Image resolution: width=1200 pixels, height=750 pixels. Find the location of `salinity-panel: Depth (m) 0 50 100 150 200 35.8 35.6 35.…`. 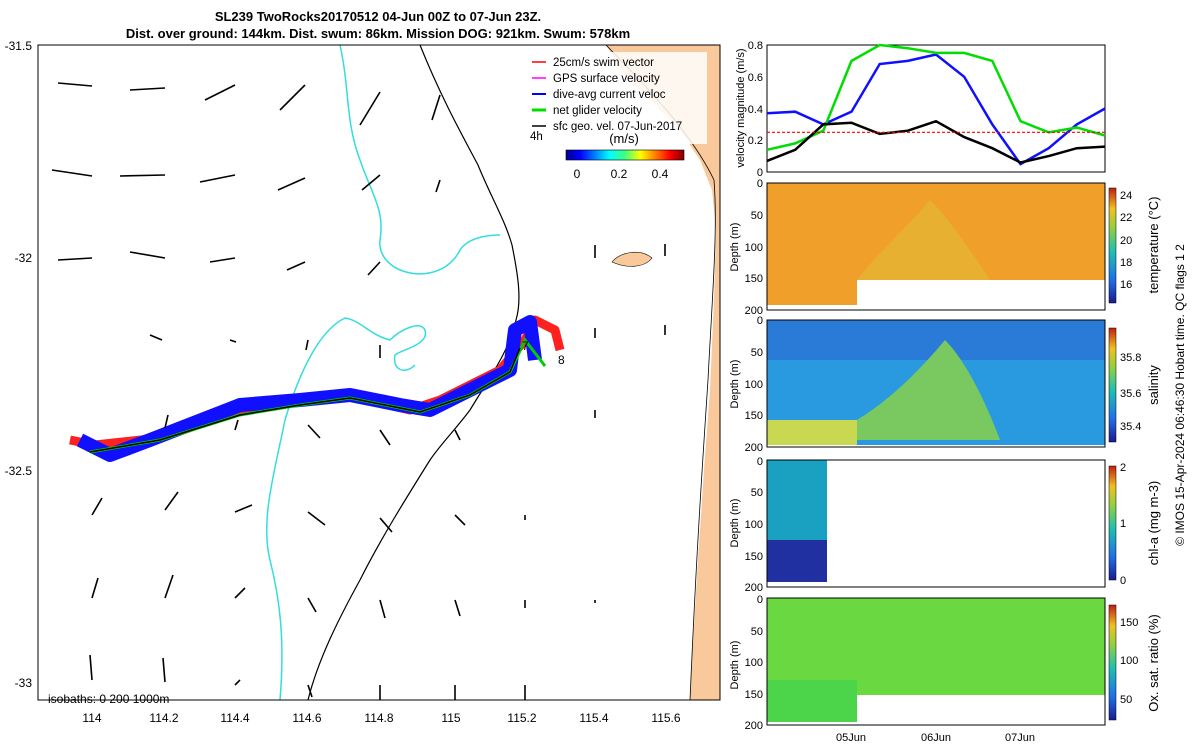

salinity-panel: Depth (m) 0 50 100 150 200 35.8 35.6 35.… is located at coordinates (945, 384).